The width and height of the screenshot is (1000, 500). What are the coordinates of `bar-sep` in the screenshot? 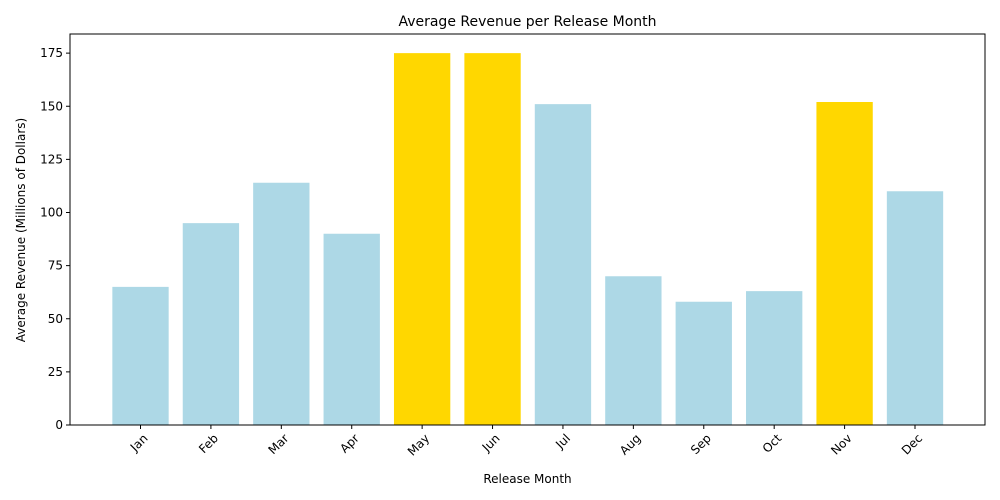 It's located at (703, 363).